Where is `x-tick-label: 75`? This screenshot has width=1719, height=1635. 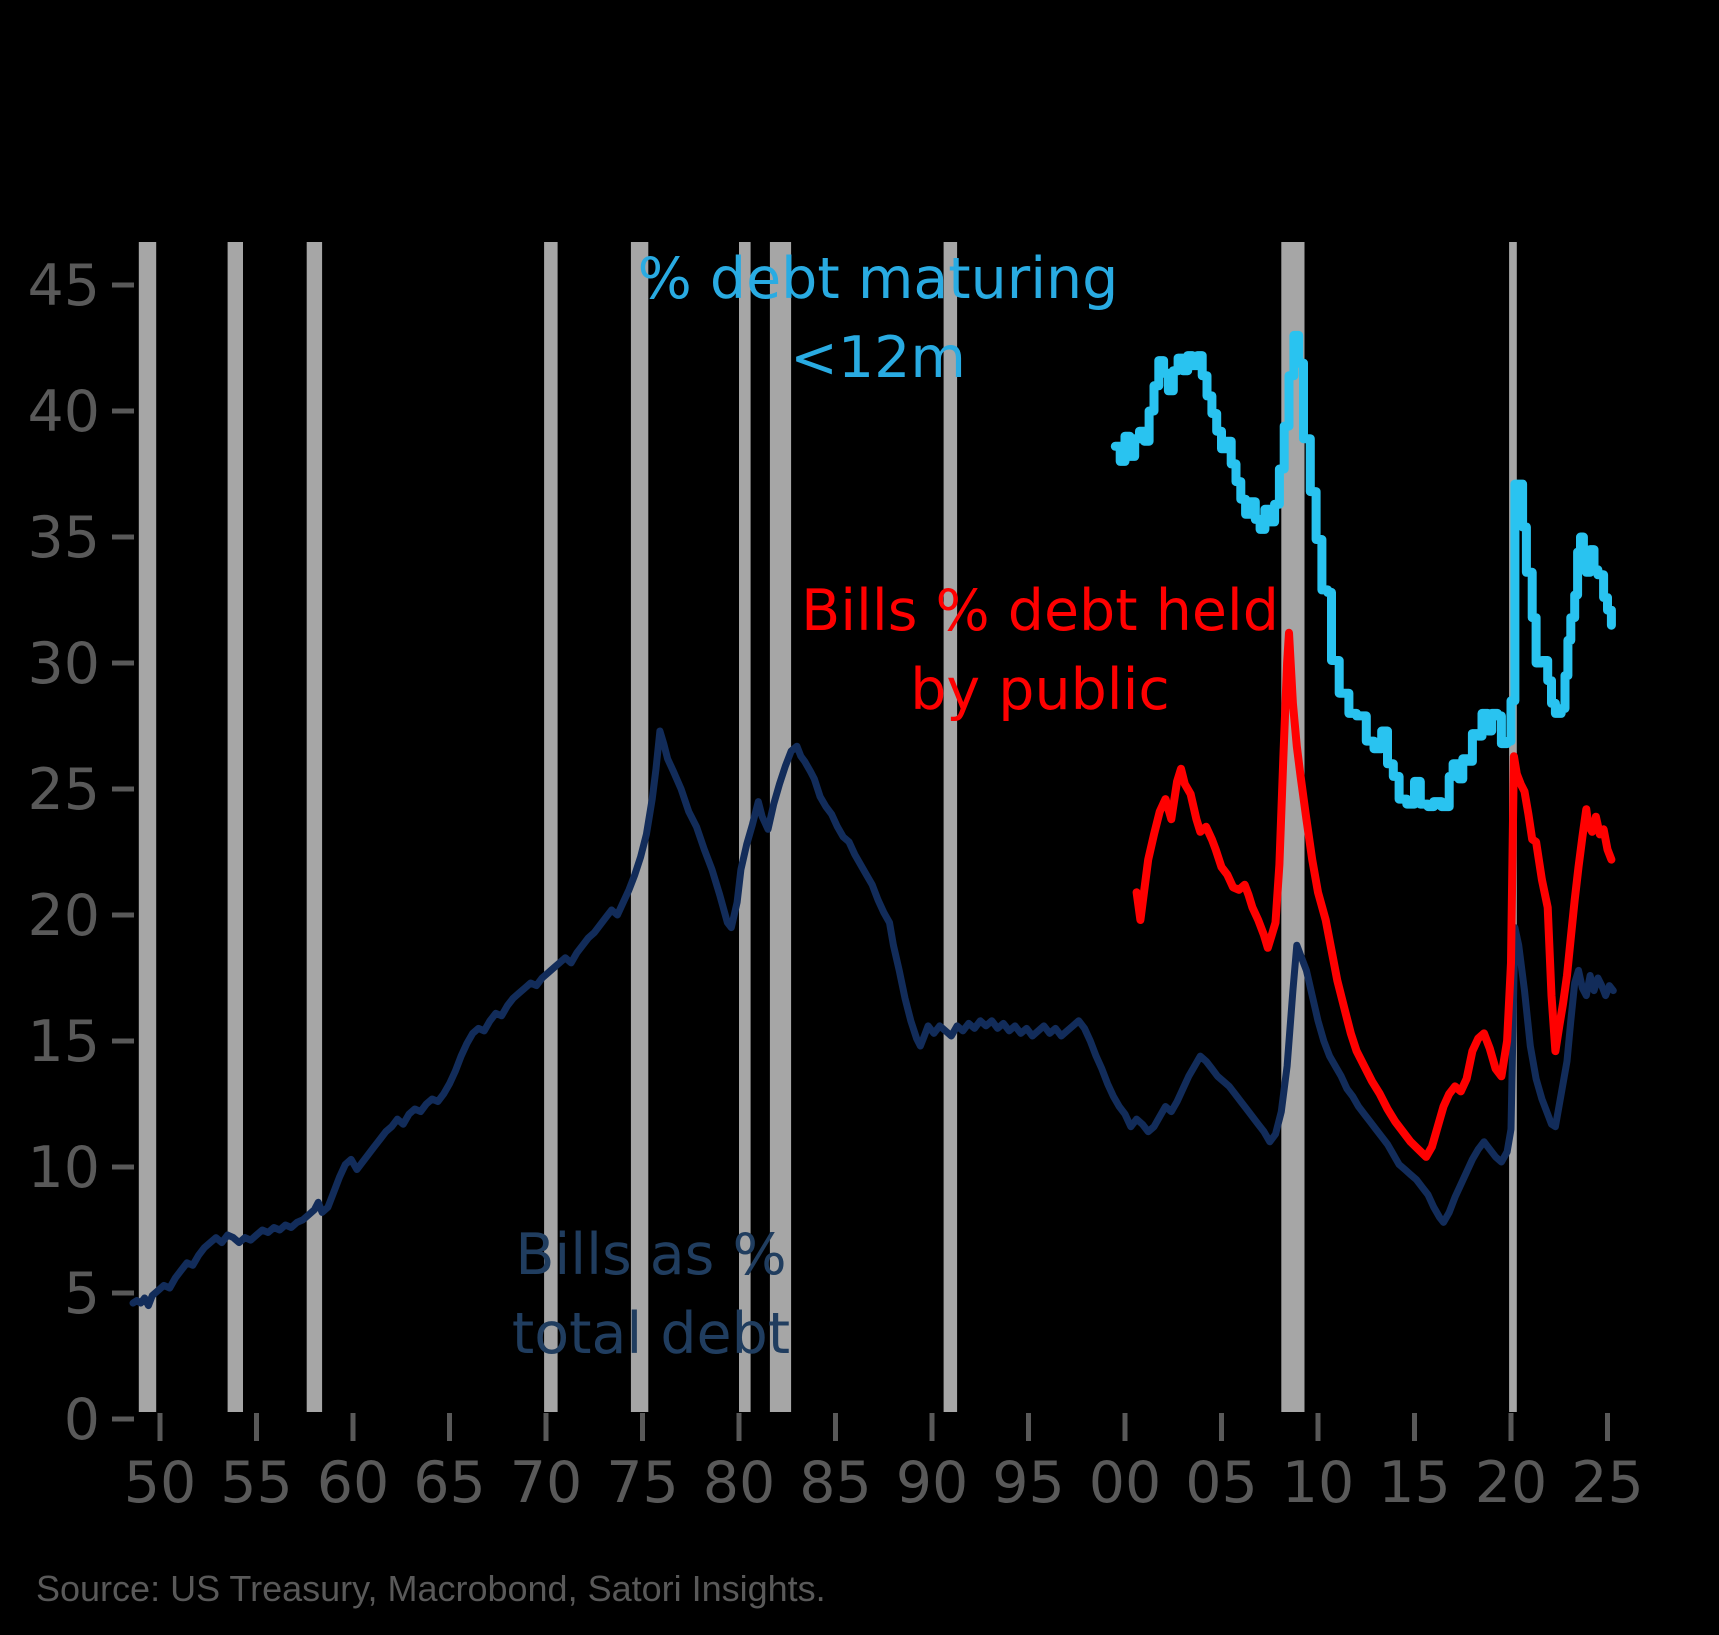
x-tick-label: 75 is located at coordinates (642, 1483).